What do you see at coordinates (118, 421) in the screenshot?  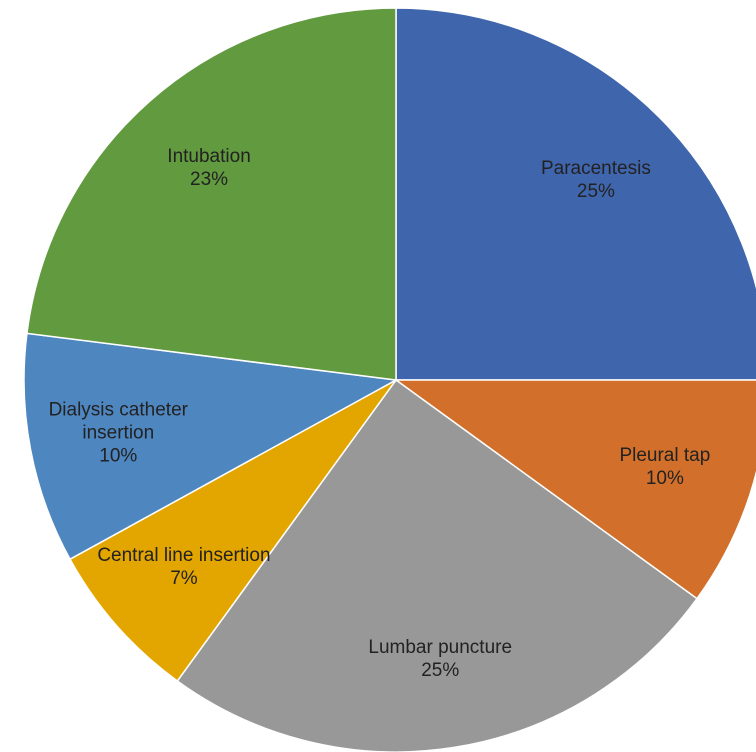 I see `label-text: Dialysis catheter insertion` at bounding box center [118, 421].